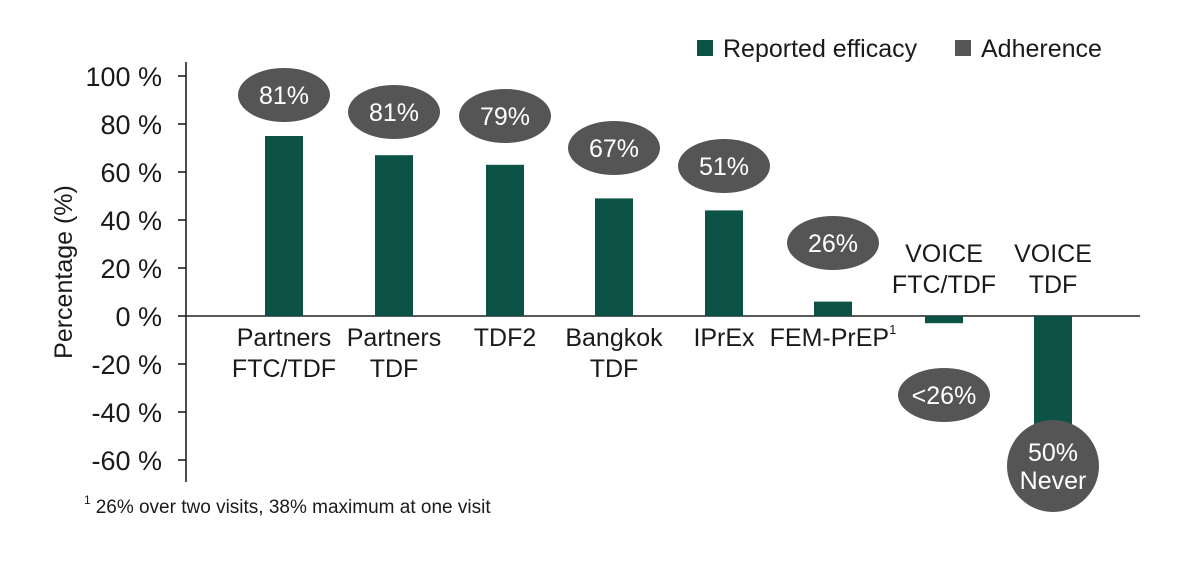 This screenshot has width=1200, height=587. I want to click on category-label: FEM-PrEP1, so click(833, 337).